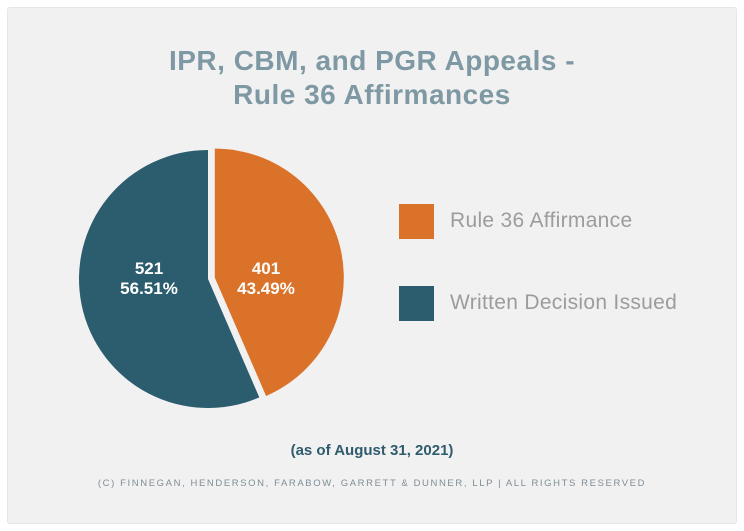 This screenshot has width=744, height=531. Describe the element at coordinates (149, 288) in the screenshot. I see `pie-label-written-decision-percent: 56.51%` at that location.